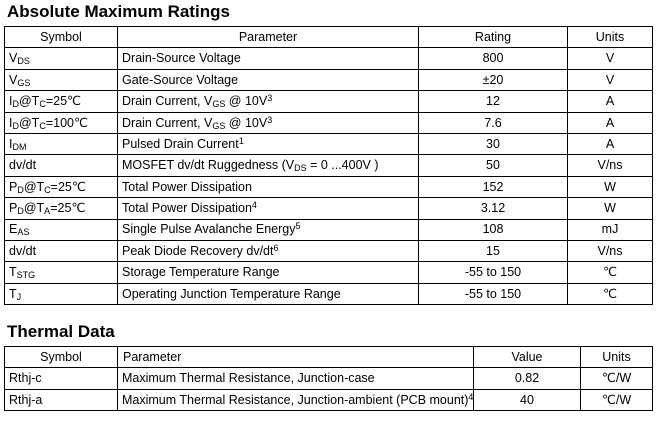 The width and height of the screenshot is (656, 425). Describe the element at coordinates (268, 37) in the screenshot. I see `abs-header-parameter: Parameter` at that location.